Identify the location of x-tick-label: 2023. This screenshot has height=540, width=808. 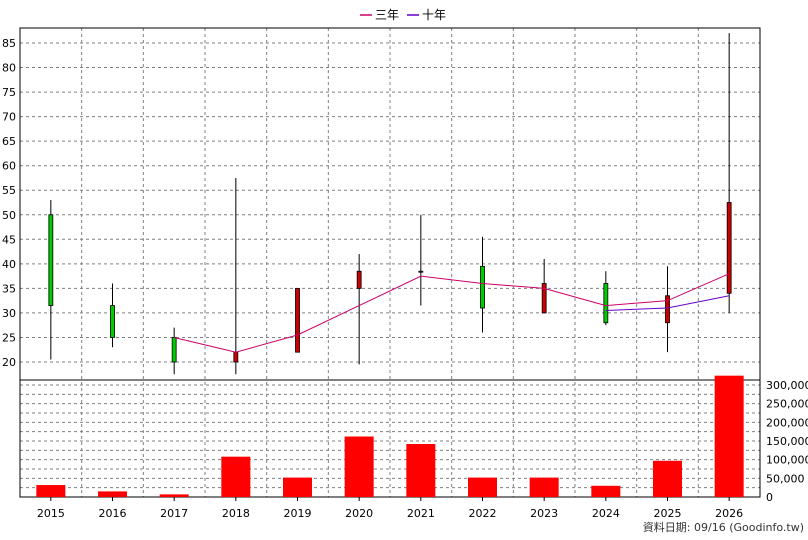
(544, 513).